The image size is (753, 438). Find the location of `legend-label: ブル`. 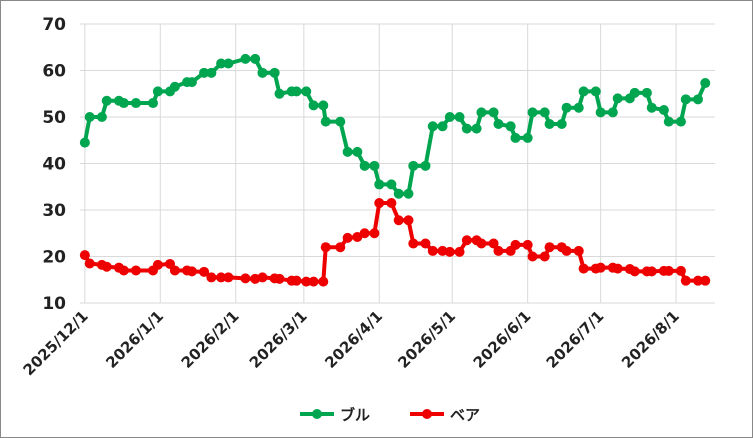

legend-label: ブル is located at coordinates (355, 415).